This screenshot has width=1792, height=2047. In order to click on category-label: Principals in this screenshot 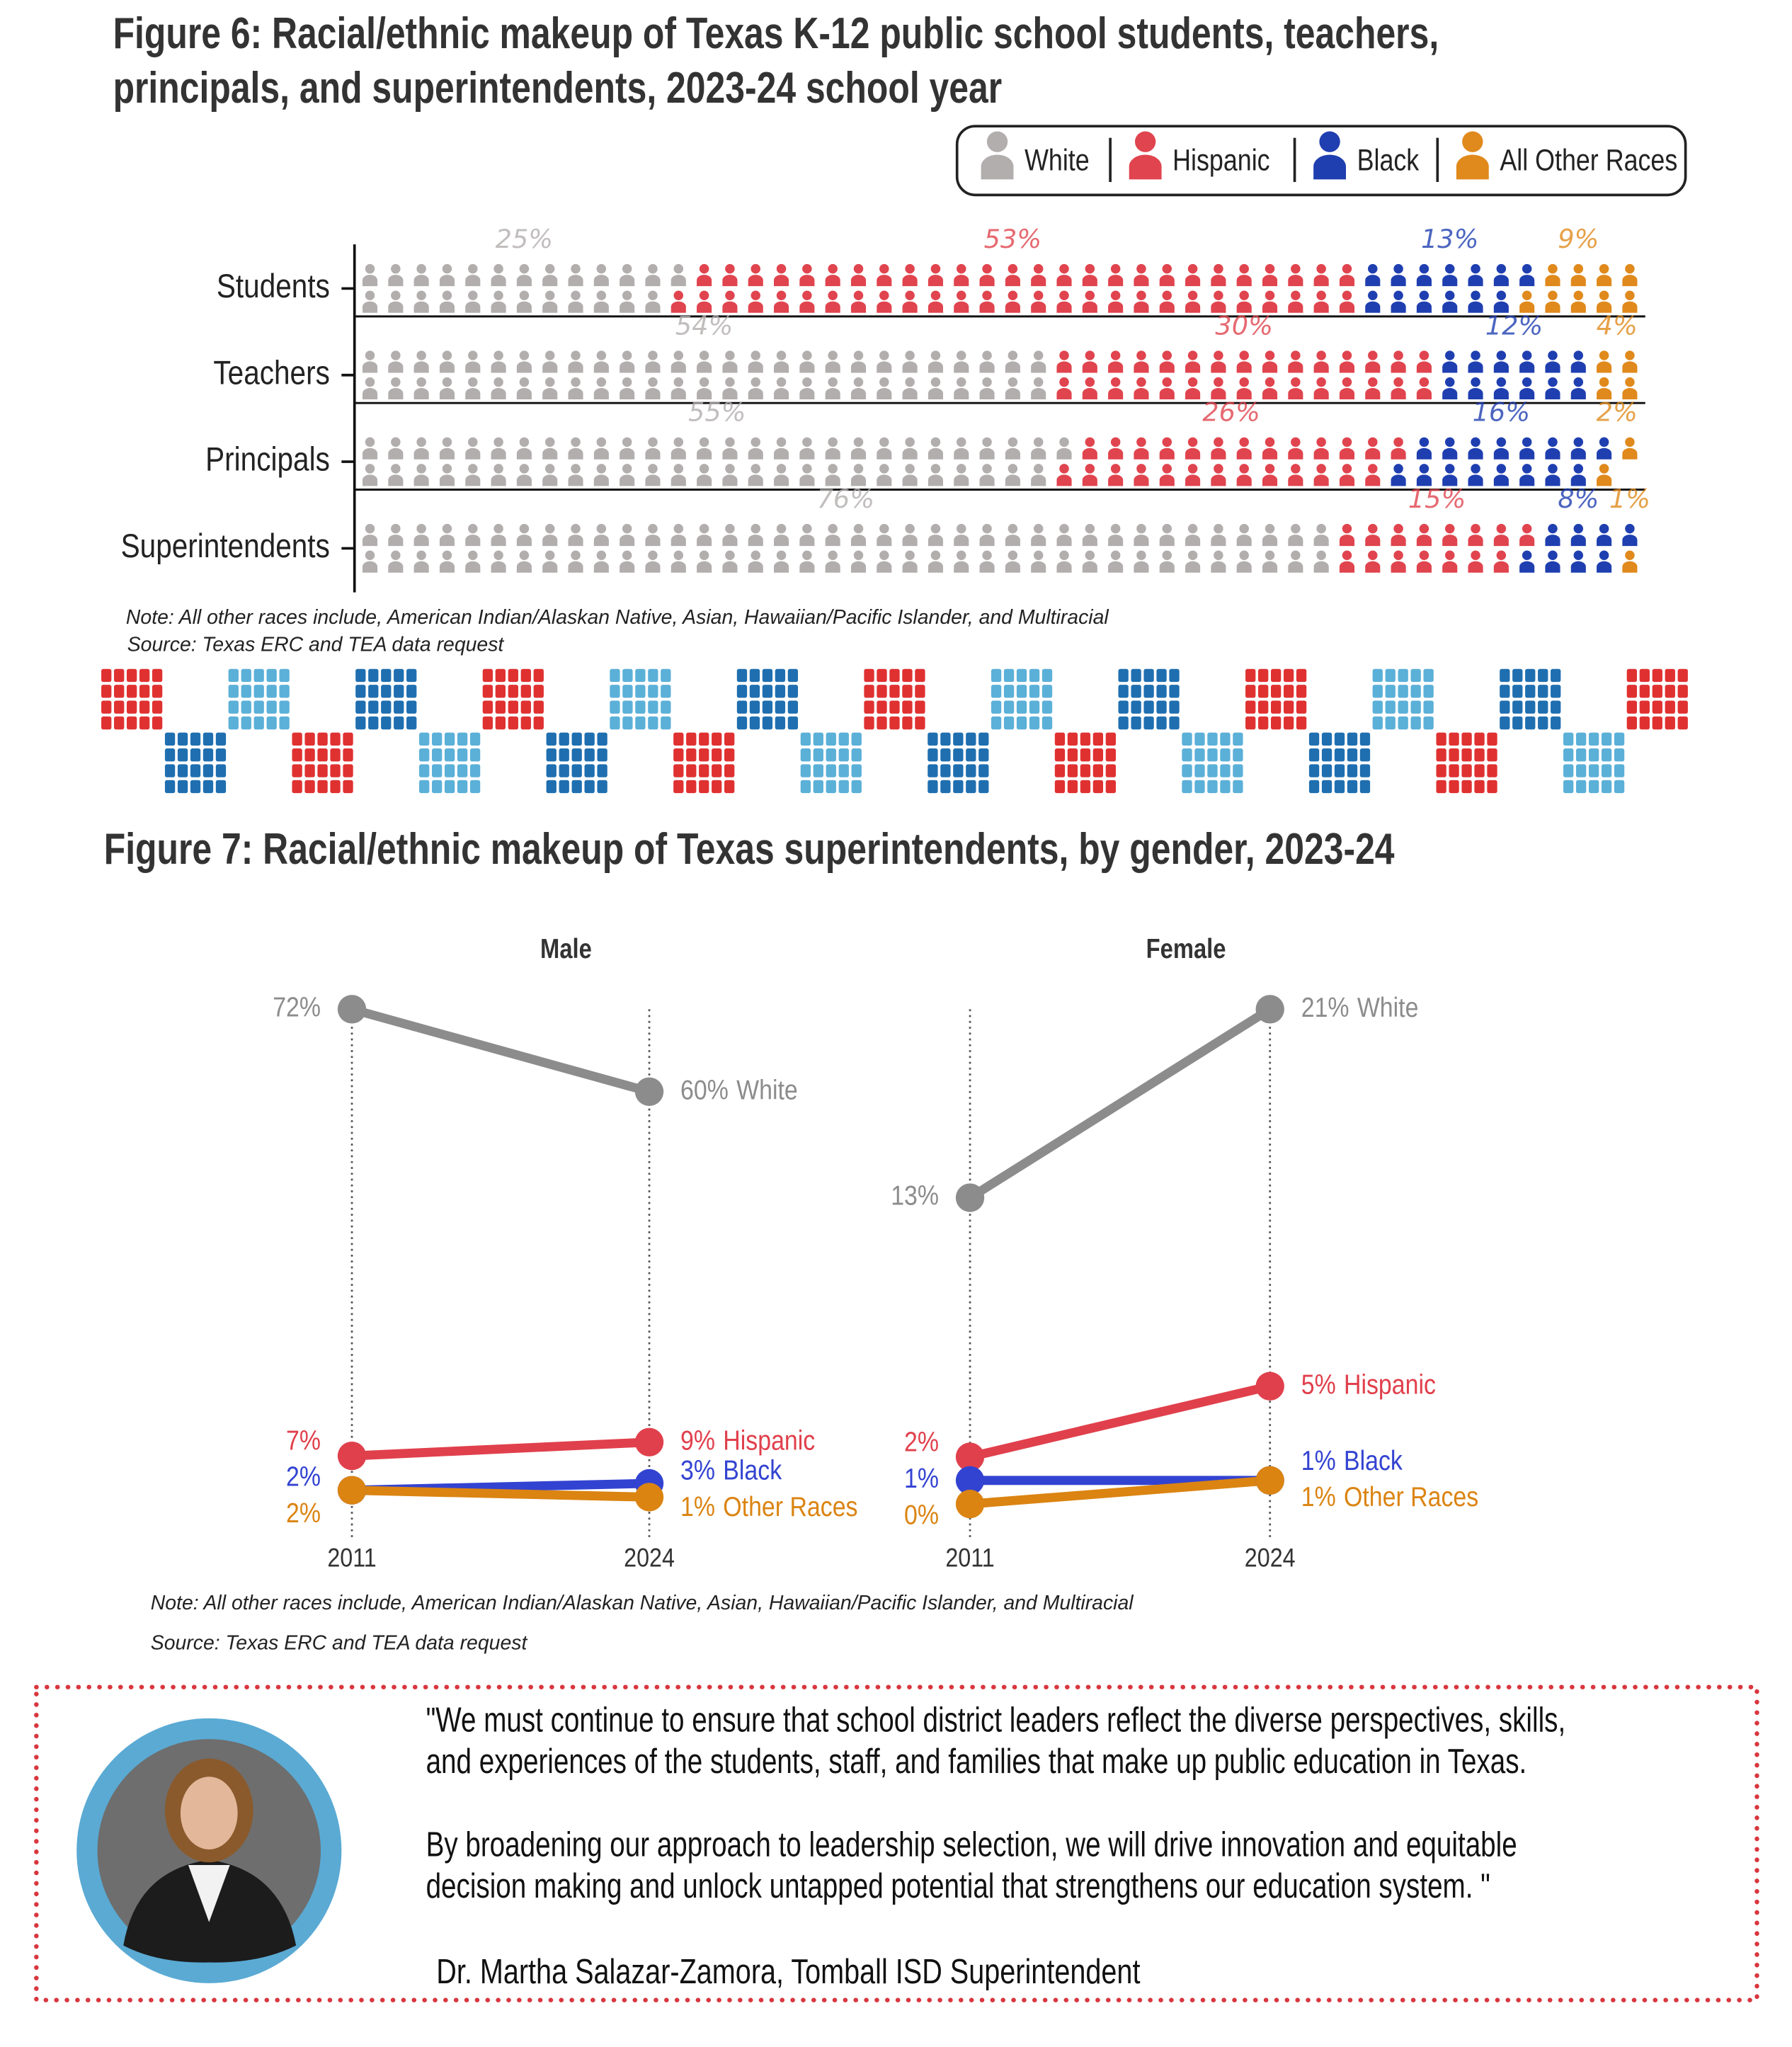, I will do `click(267, 460)`.